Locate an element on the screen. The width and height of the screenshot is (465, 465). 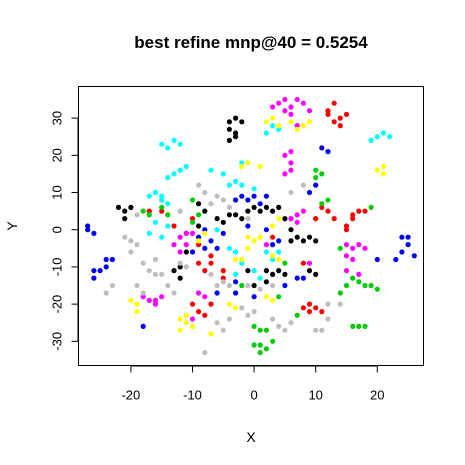
x-tick-label: 0 is located at coordinates (253, 395).